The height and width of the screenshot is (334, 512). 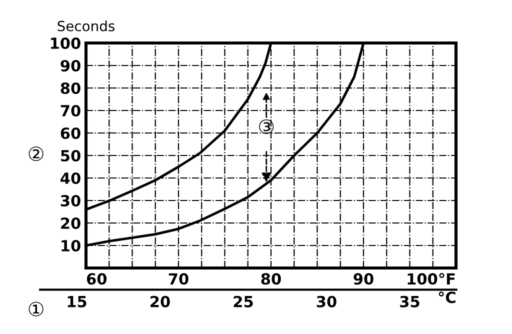 I want to click on y-axis-title: Seconds, so click(x=86, y=26).